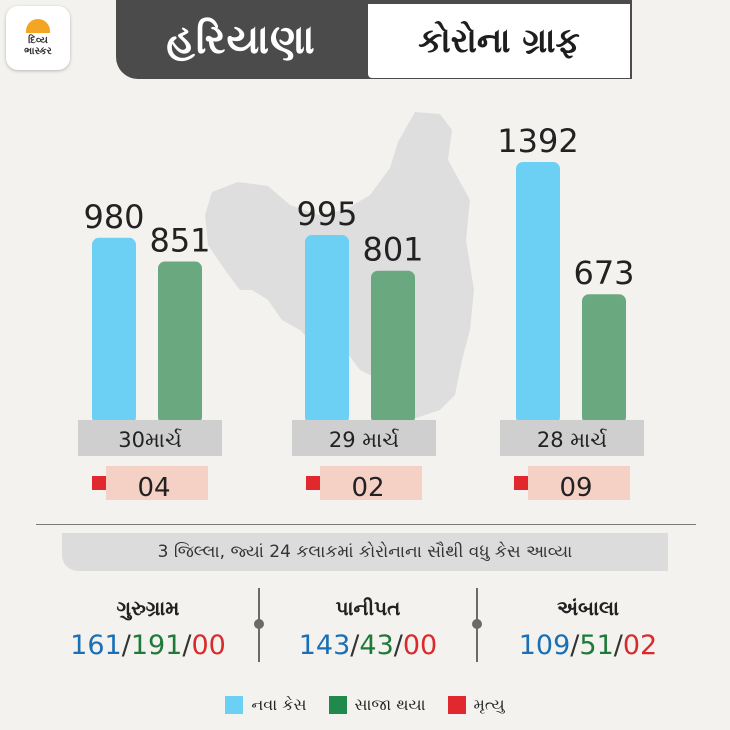  Describe the element at coordinates (279, 704) in the screenshot. I see `legend-label-new: નવા કેસ` at that location.